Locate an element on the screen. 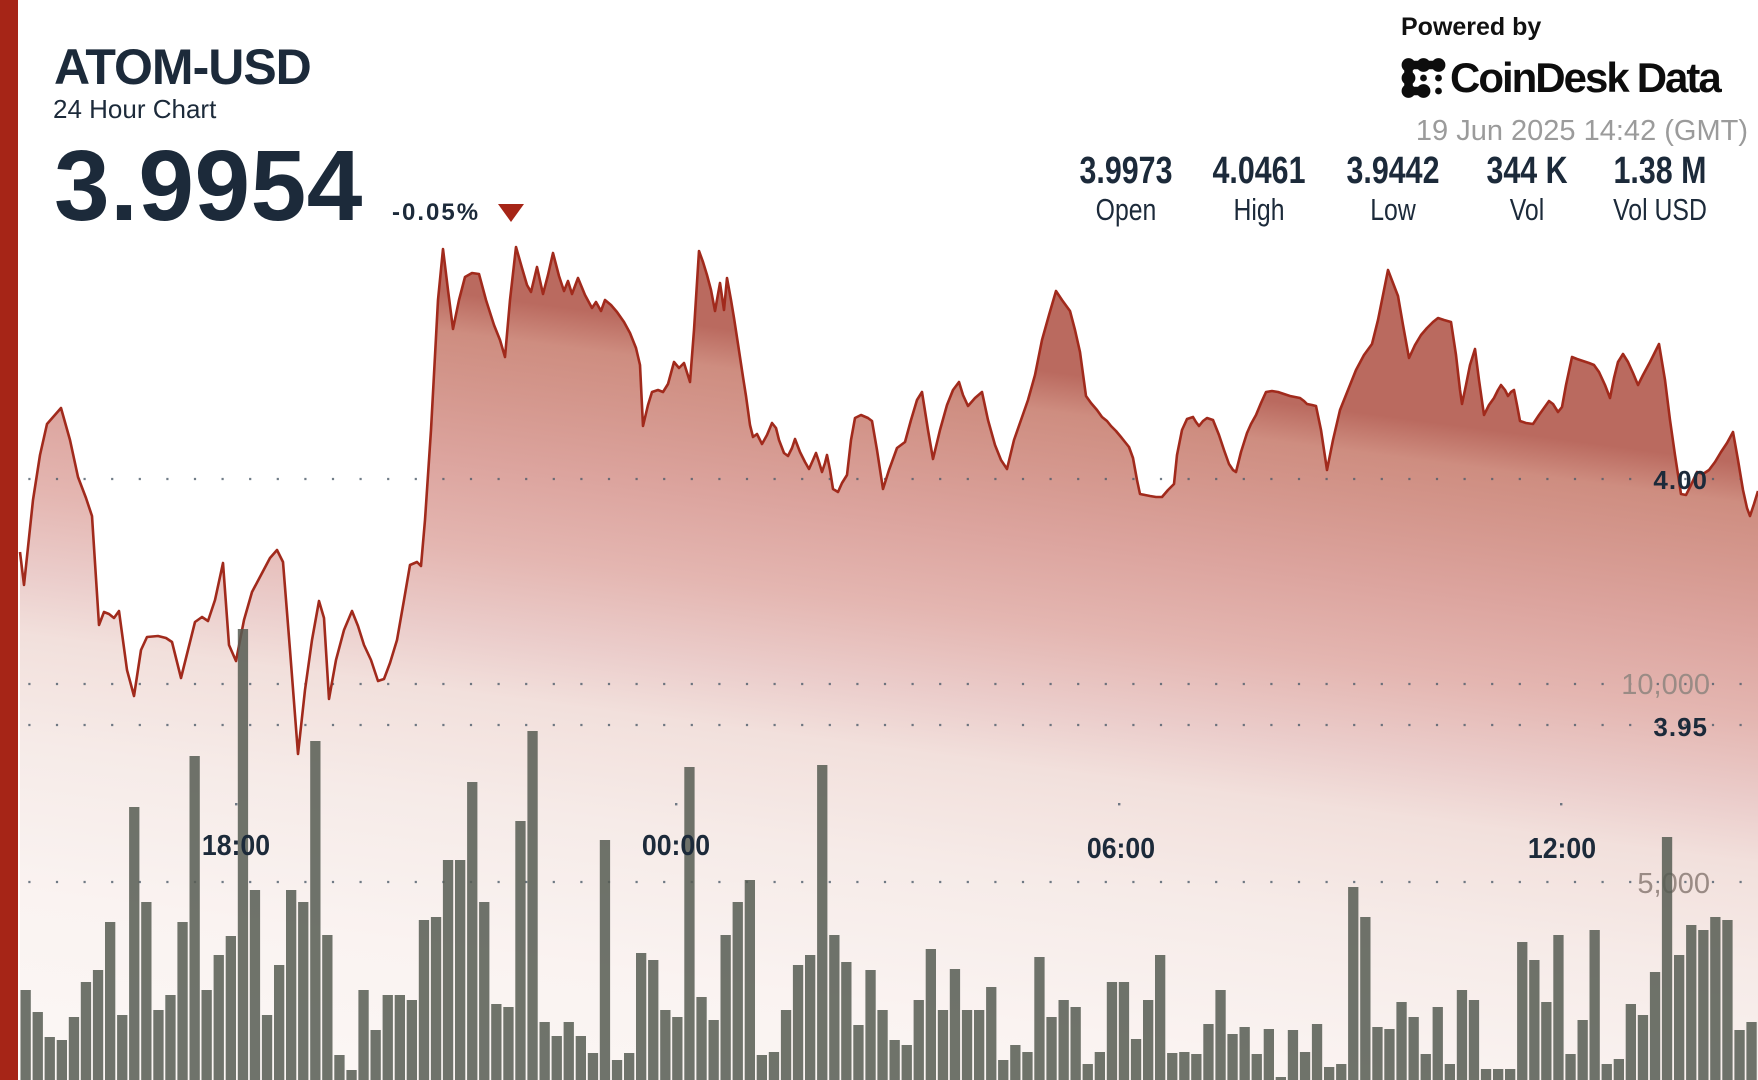  svg-text: 5,000 is located at coordinates (1673, 884).